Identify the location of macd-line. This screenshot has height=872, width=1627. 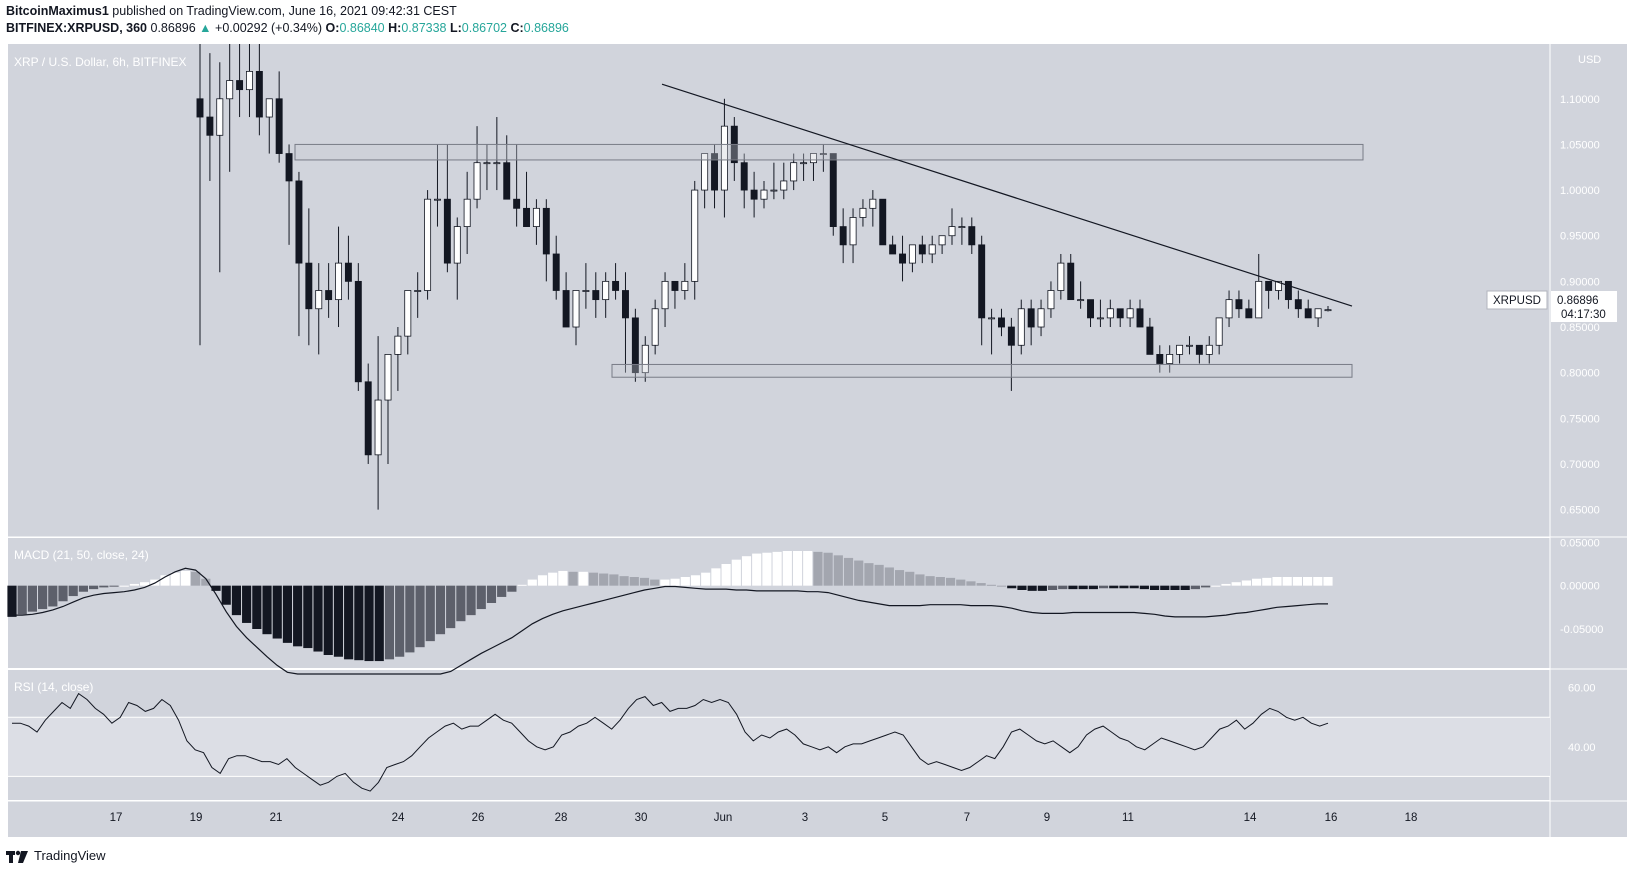
(670, 621).